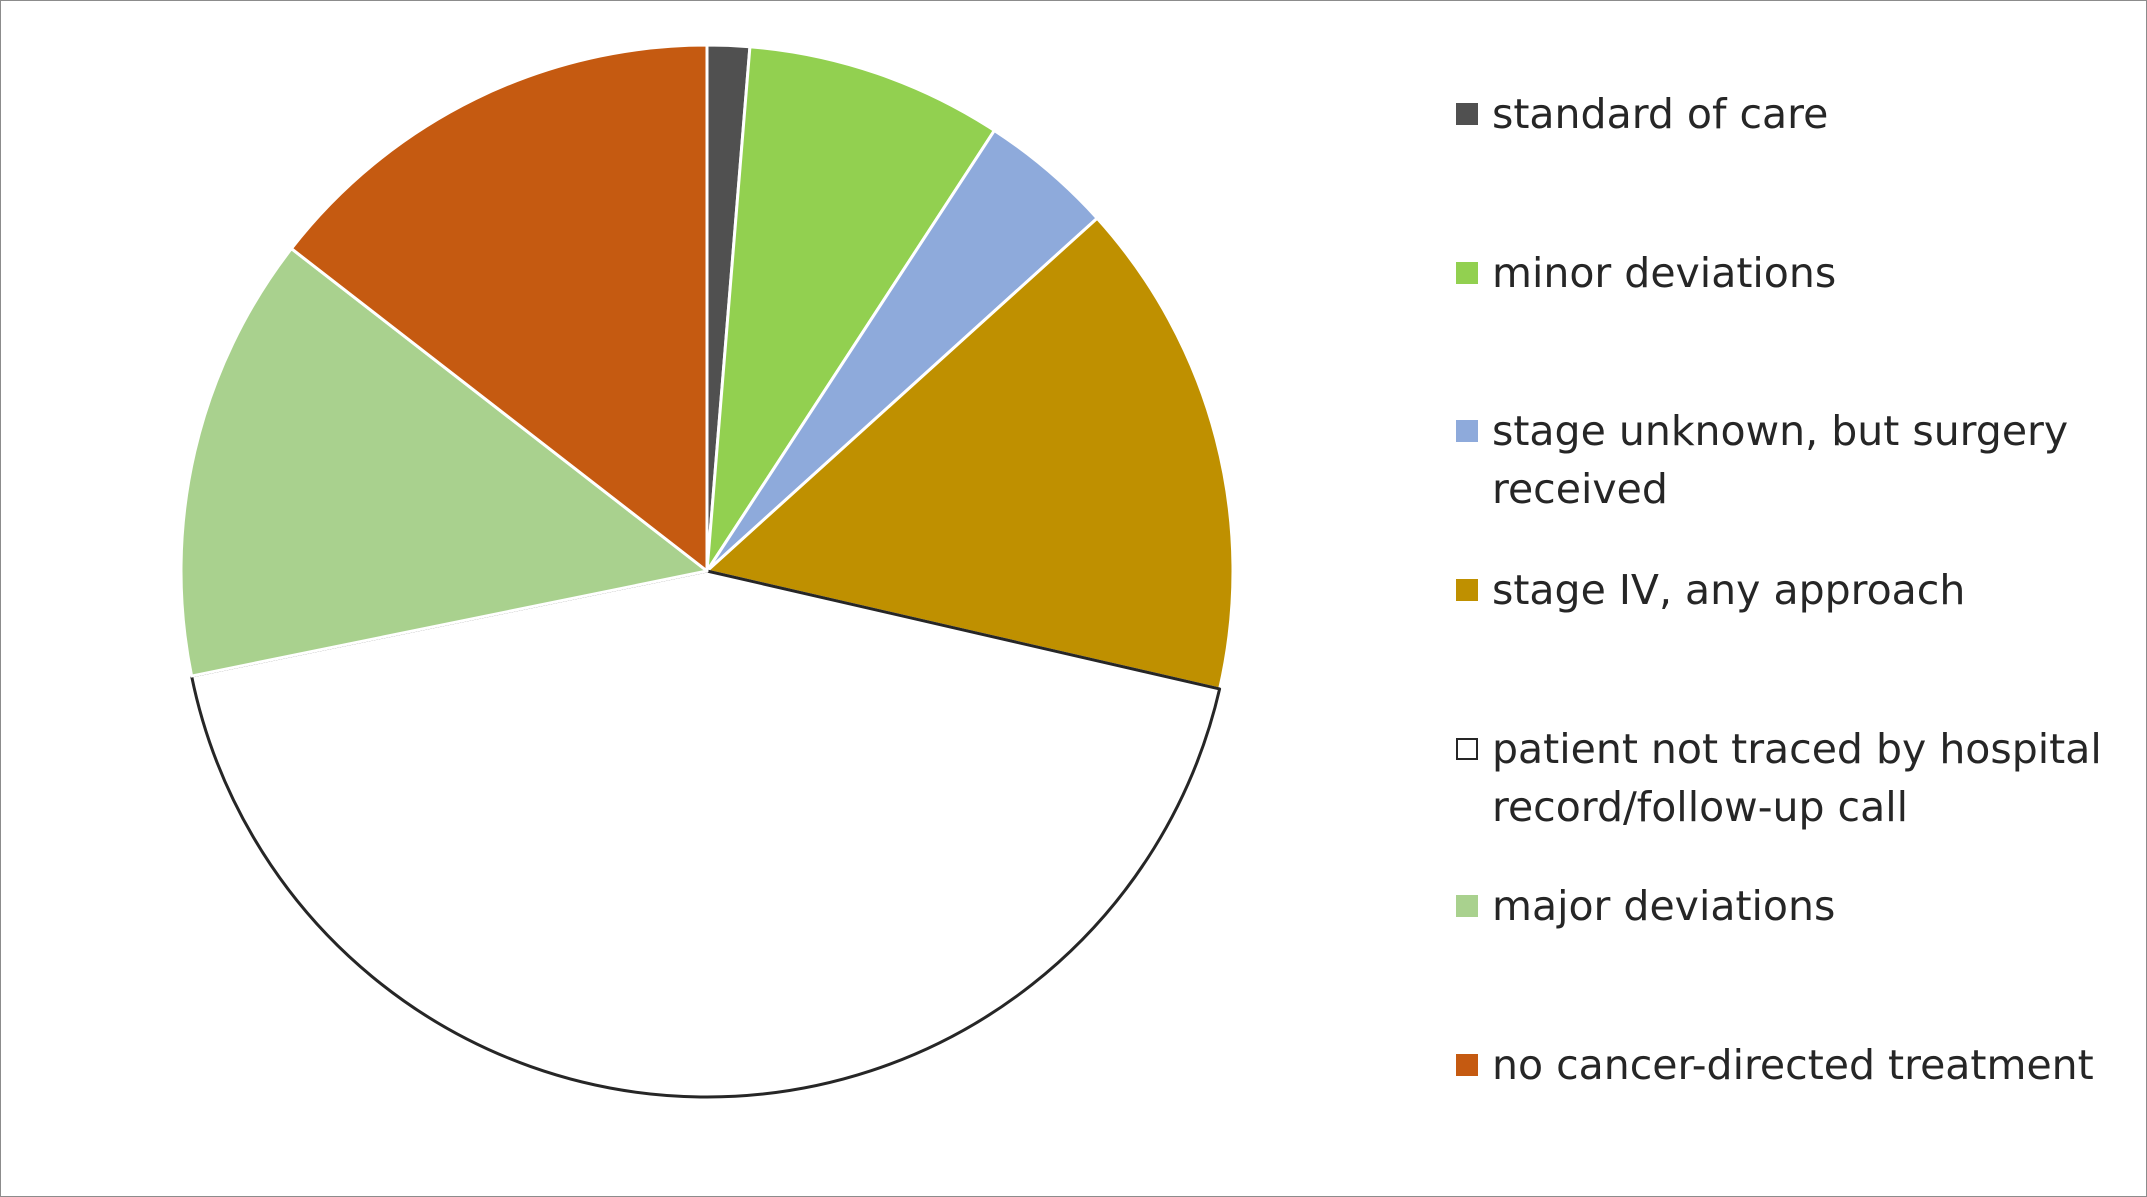  I want to click on pie-slice-no-cancer-directed-treatment, so click(499, 308).